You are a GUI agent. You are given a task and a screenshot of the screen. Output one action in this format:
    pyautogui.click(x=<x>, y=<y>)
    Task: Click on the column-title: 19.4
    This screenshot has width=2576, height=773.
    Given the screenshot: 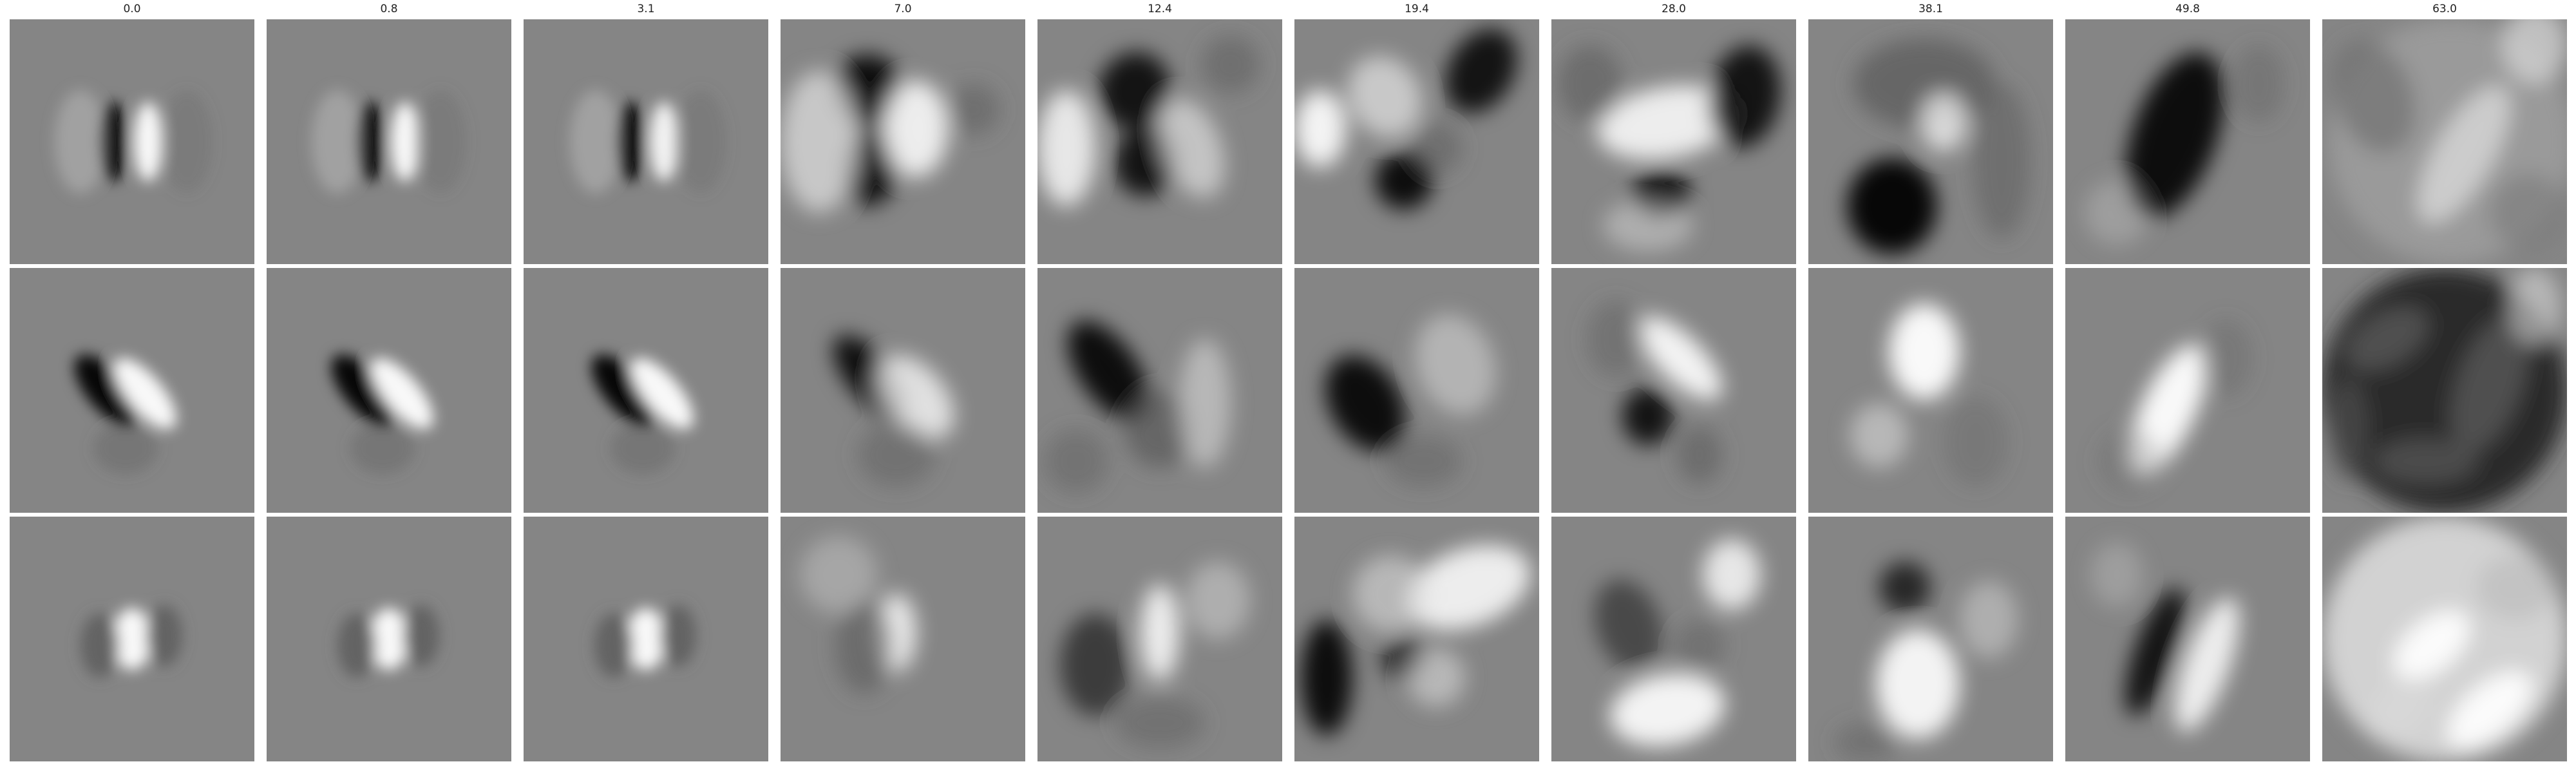 What is the action you would take?
    pyautogui.click(x=1417, y=9)
    